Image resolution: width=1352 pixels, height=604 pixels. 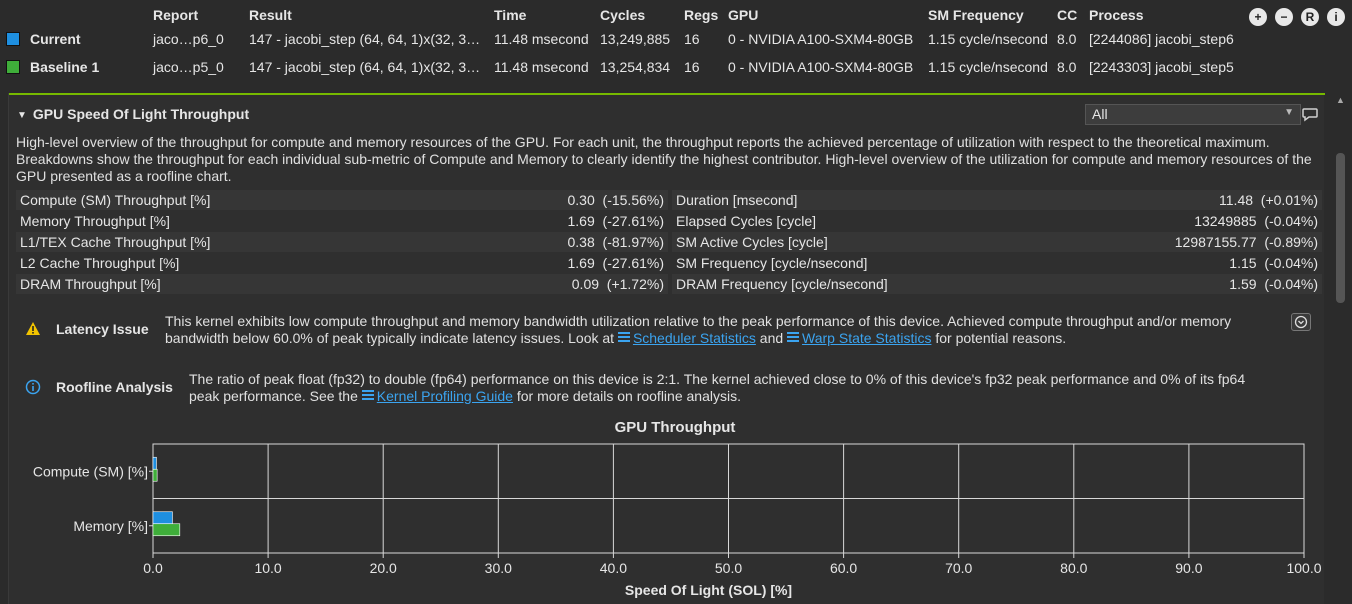 I want to click on section-header: ▼ GPU Speed Of Light Throughput, so click(x=133, y=114).